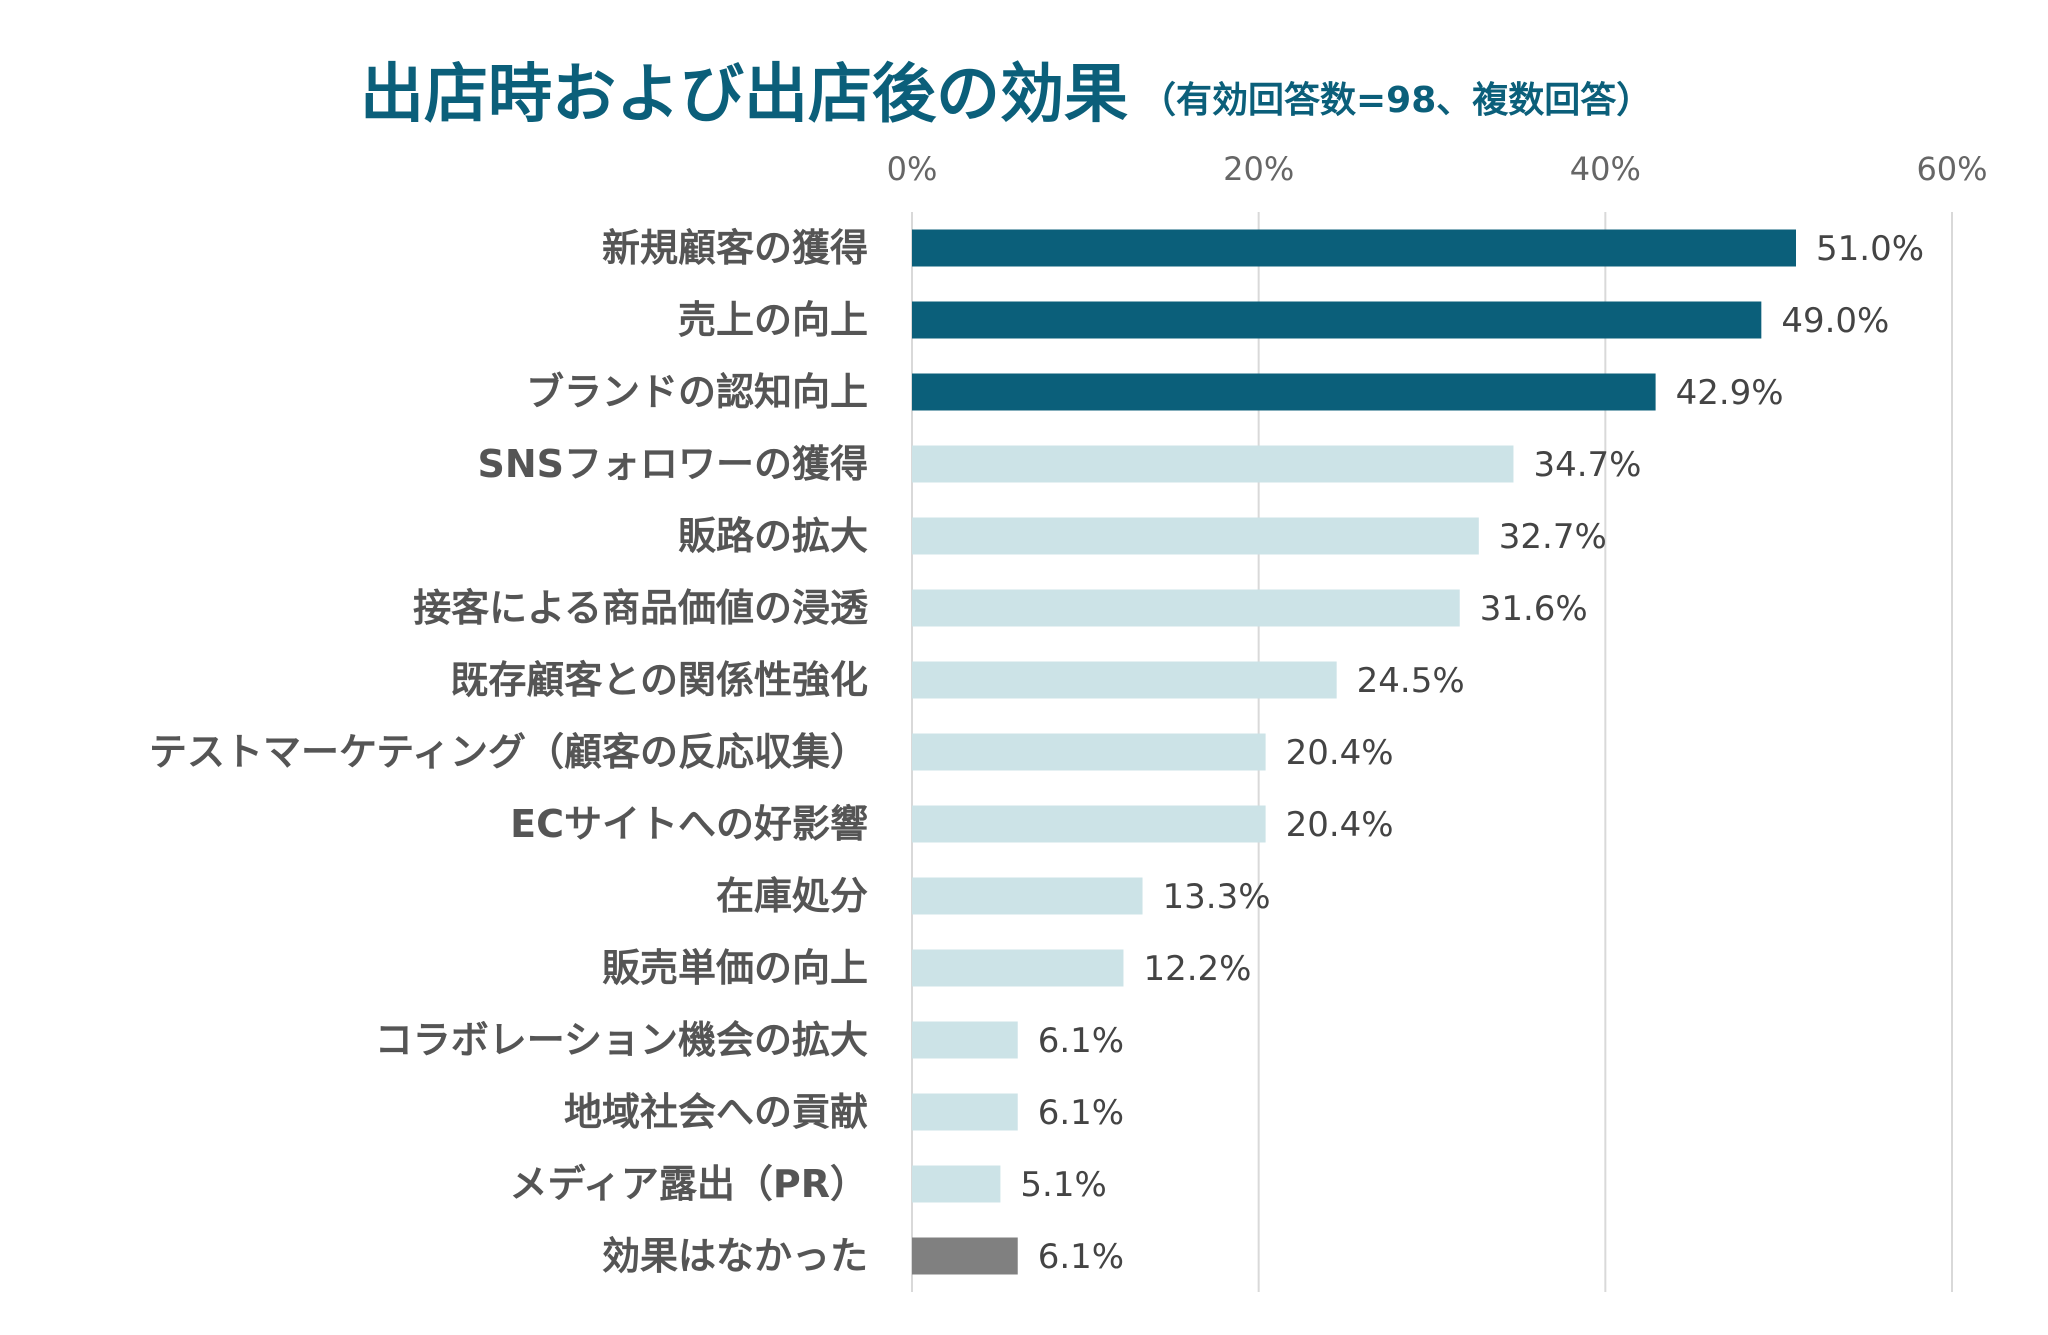 Image resolution: width=2048 pixels, height=1335 pixels. I want to click on category-label: コラボレーション機会の拡大, so click(621, 1040).